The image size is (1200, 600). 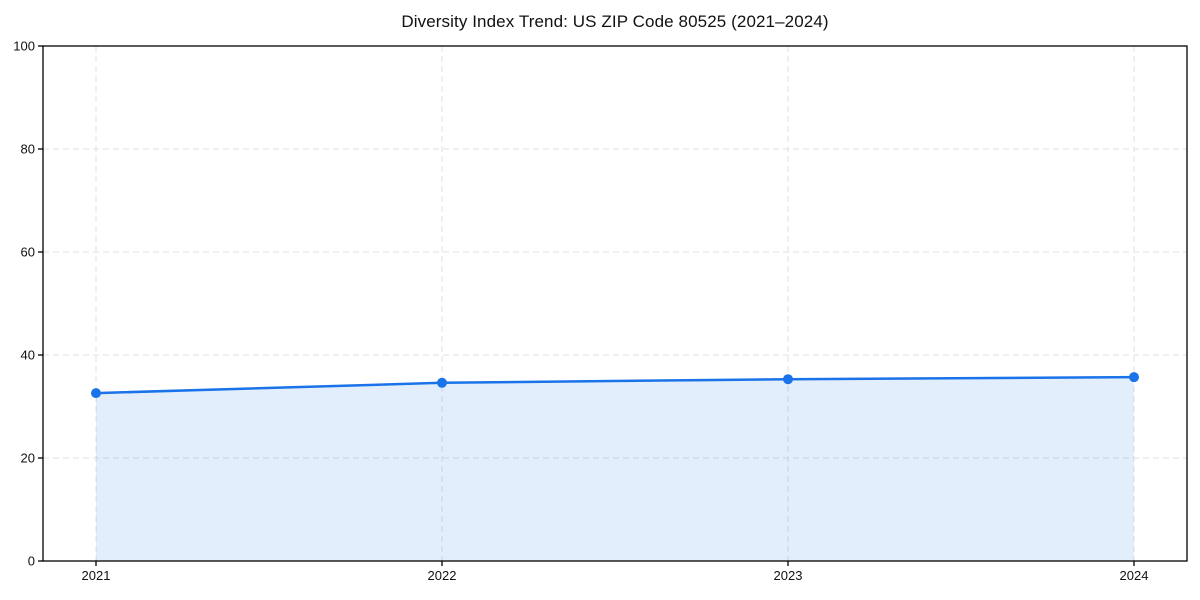 What do you see at coordinates (96, 575) in the screenshot?
I see `x-tick-label: 2021` at bounding box center [96, 575].